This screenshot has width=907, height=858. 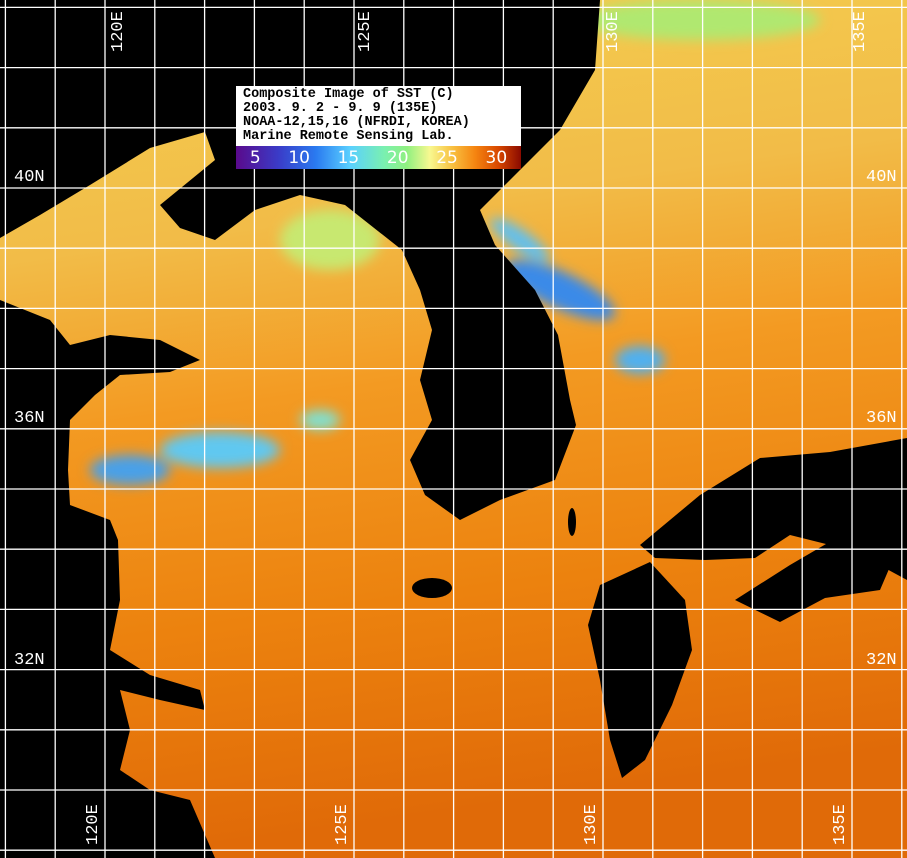 What do you see at coordinates (815, 576) in the screenshot?
I see `land-shikoku` at bounding box center [815, 576].